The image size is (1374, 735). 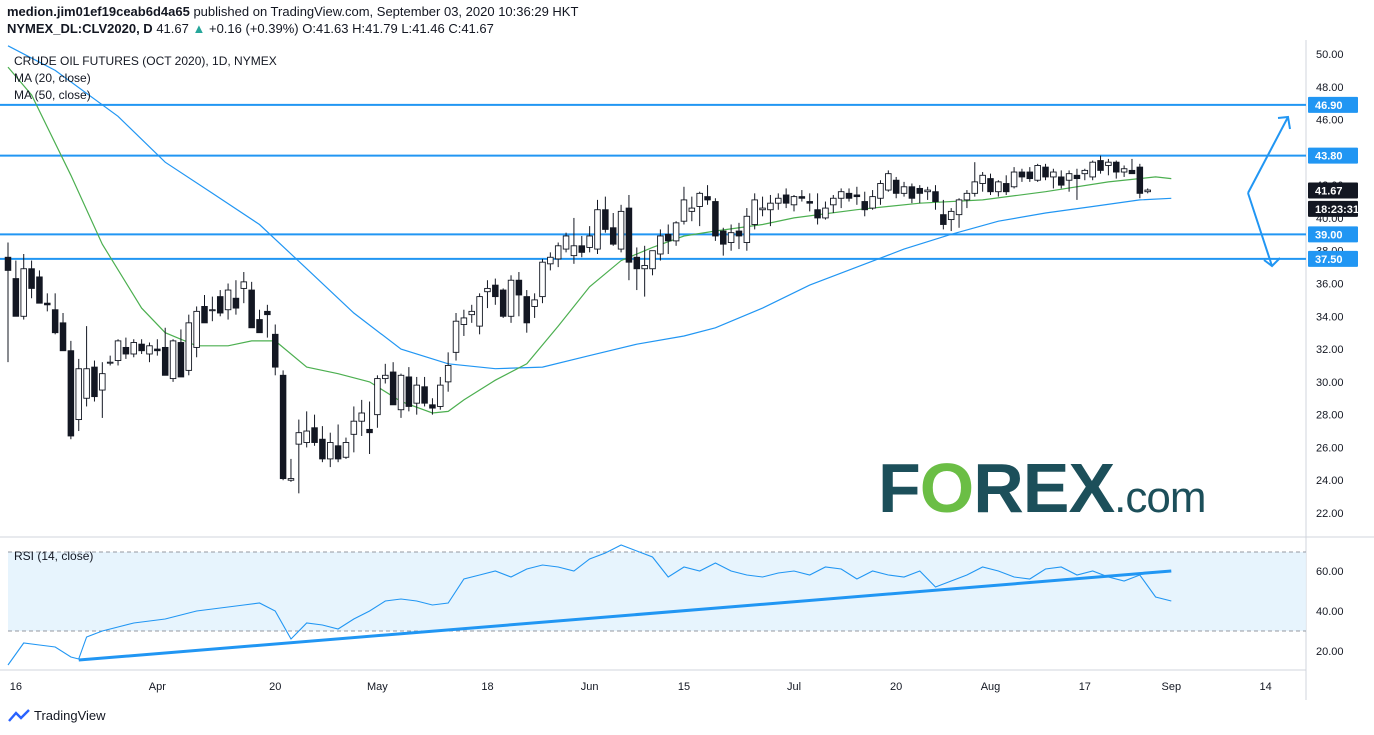 I want to click on rsi-band, so click(x=657, y=591).